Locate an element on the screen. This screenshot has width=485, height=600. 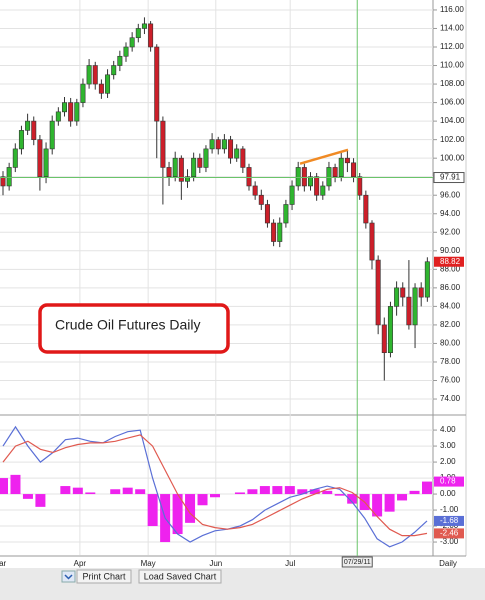
value-label: -1.68 is located at coordinates (449, 520).